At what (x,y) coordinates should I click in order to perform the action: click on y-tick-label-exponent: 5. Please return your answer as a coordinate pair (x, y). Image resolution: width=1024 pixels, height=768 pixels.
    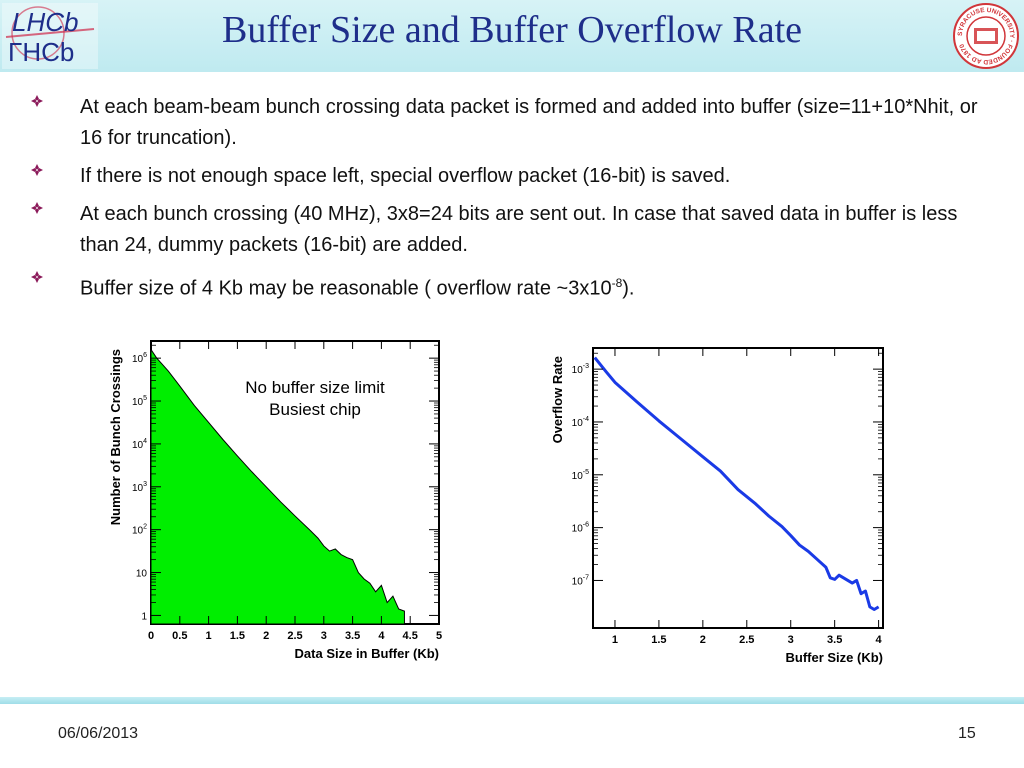
    Looking at the image, I should click on (145, 398).